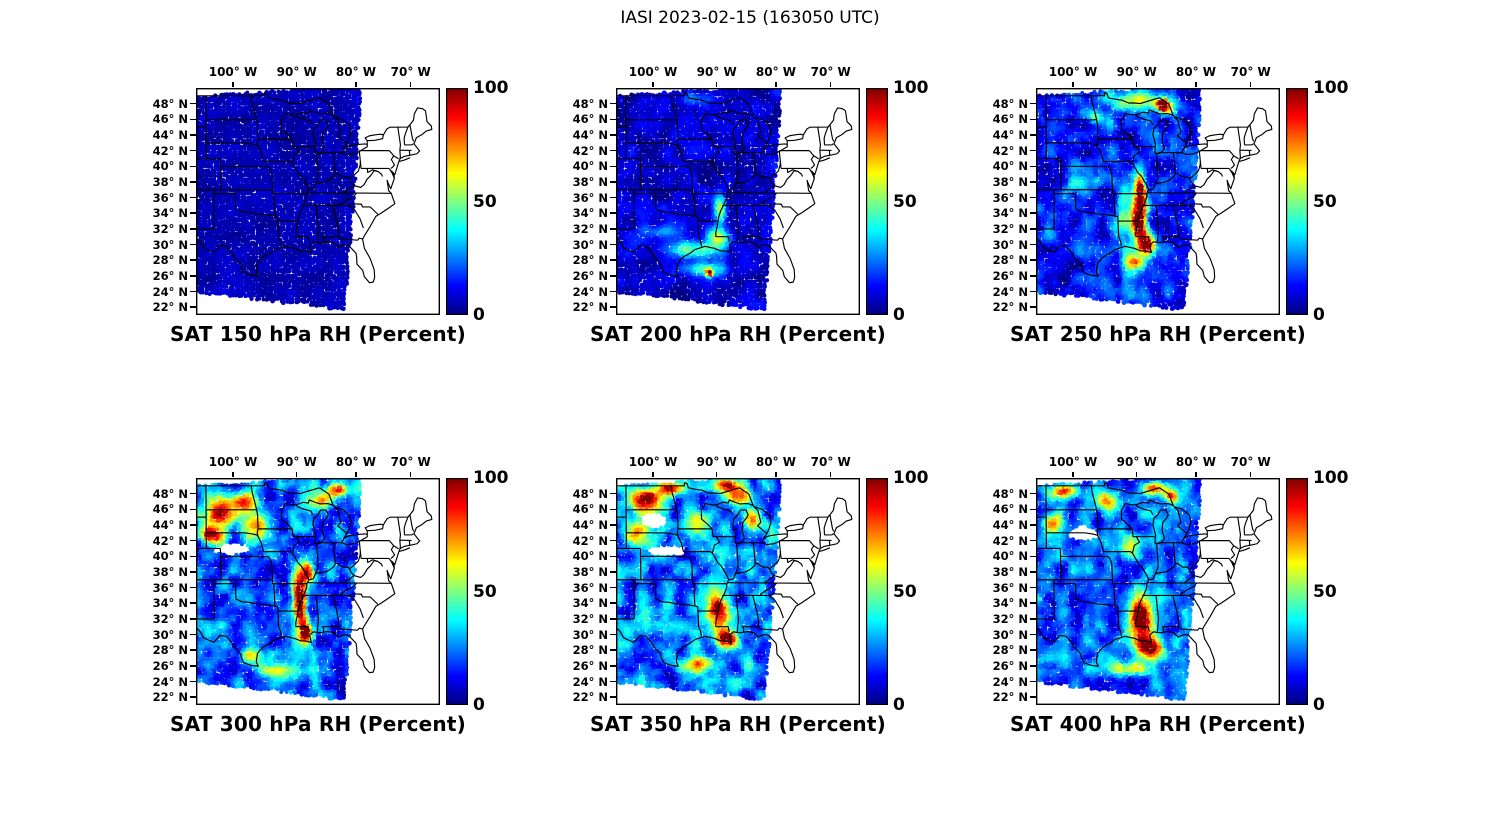 This screenshot has width=1500, height=825. What do you see at coordinates (170, 540) in the screenshot?
I see `y-tick-label: 42° N` at bounding box center [170, 540].